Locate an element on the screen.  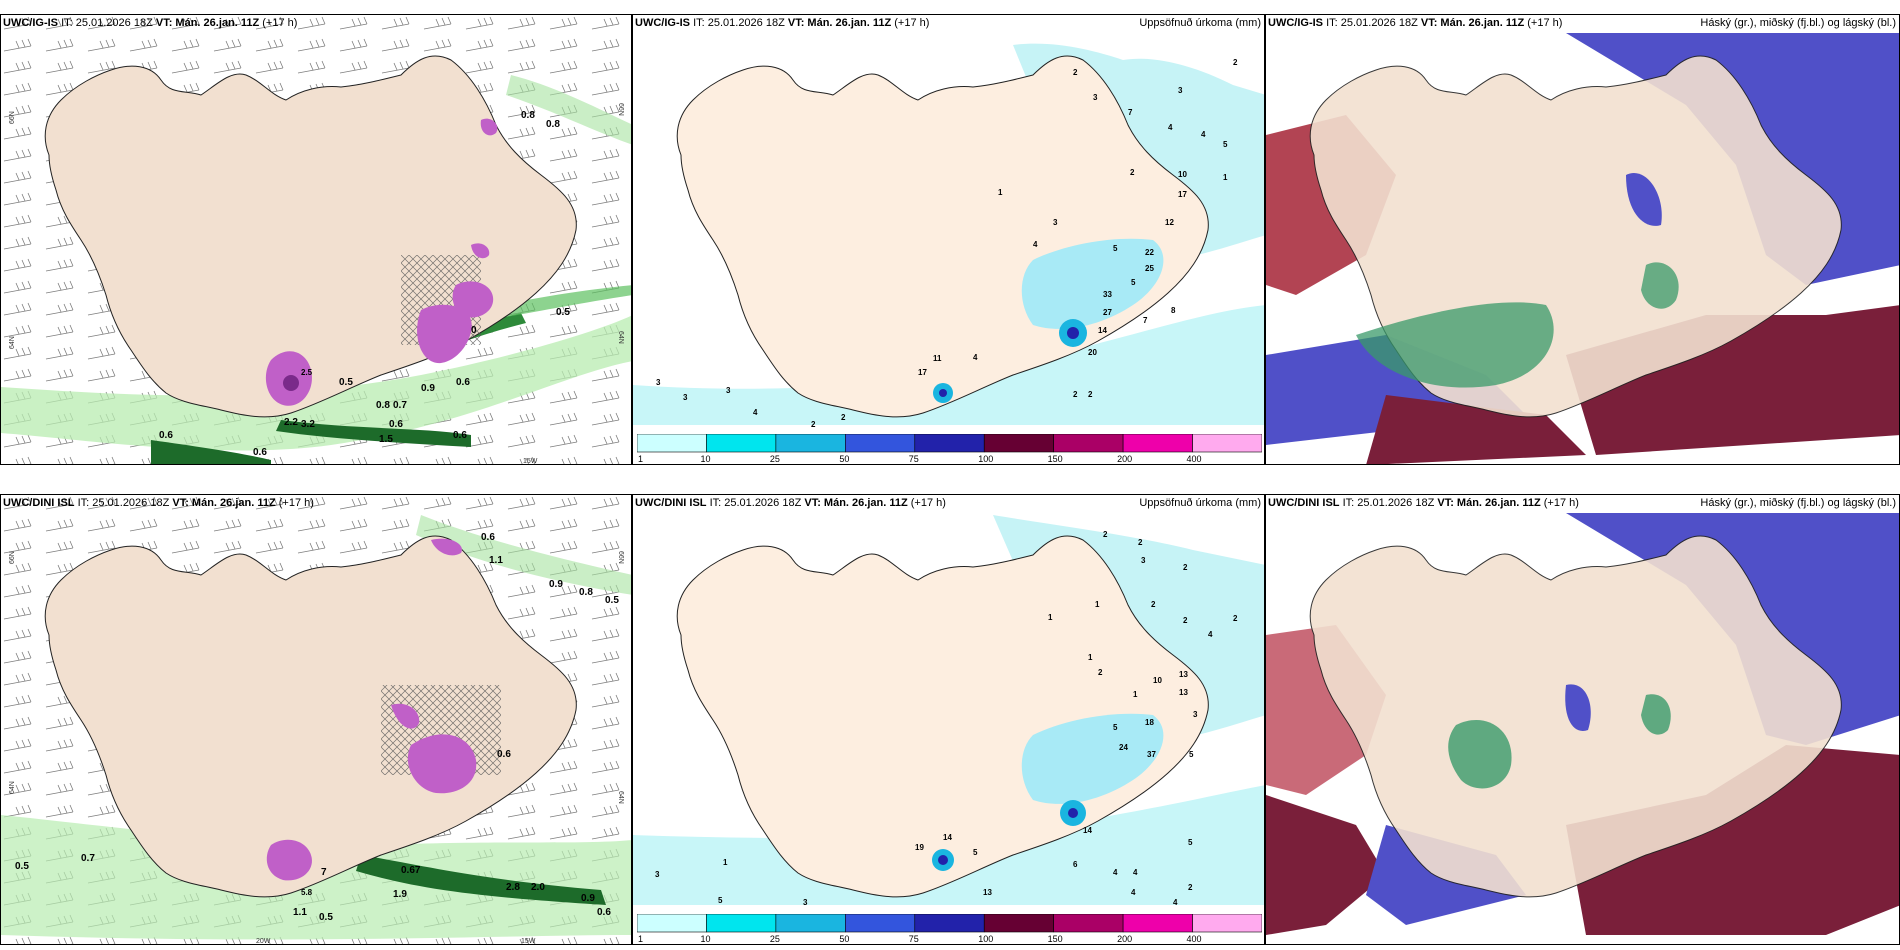
wind-label: 0.67 is located at coordinates (411, 870).